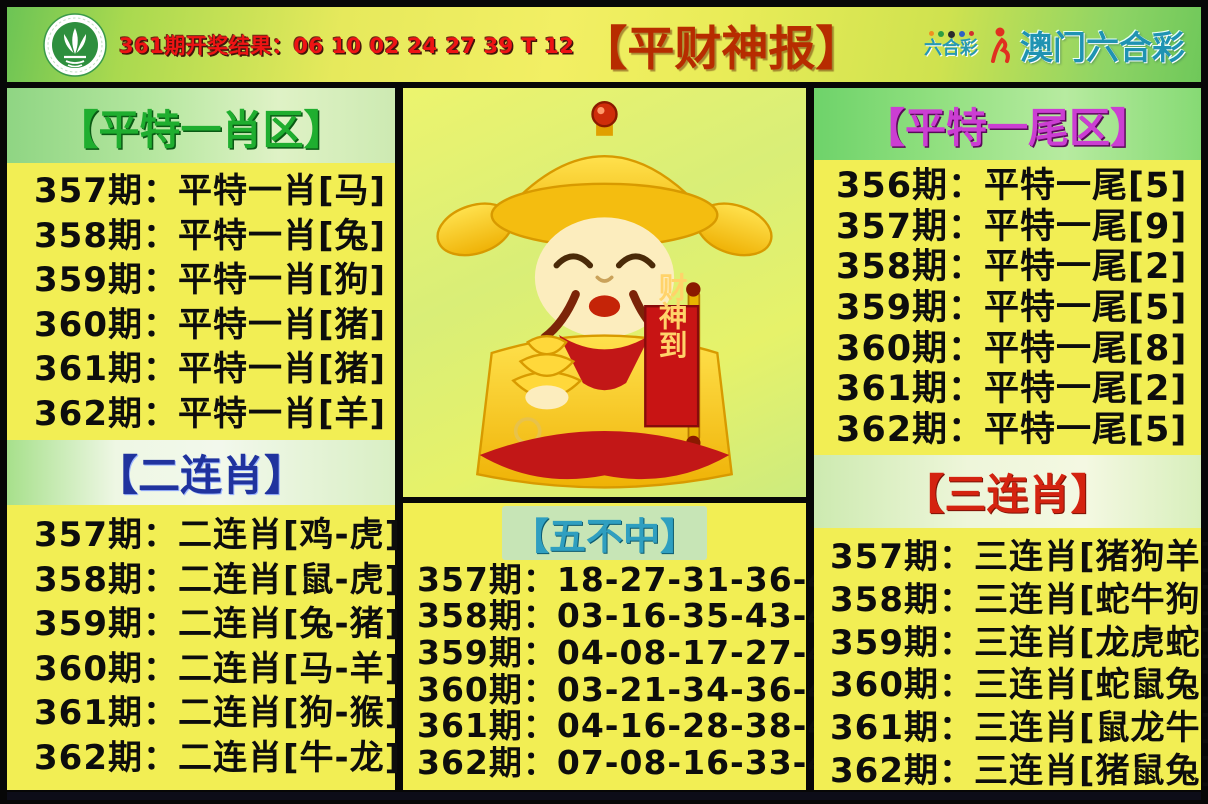 This screenshot has width=1208, height=804. Describe the element at coordinates (1019, 557) in the screenshot. I see `list-item: 357期：三连肖[猪狗羊]` at that location.